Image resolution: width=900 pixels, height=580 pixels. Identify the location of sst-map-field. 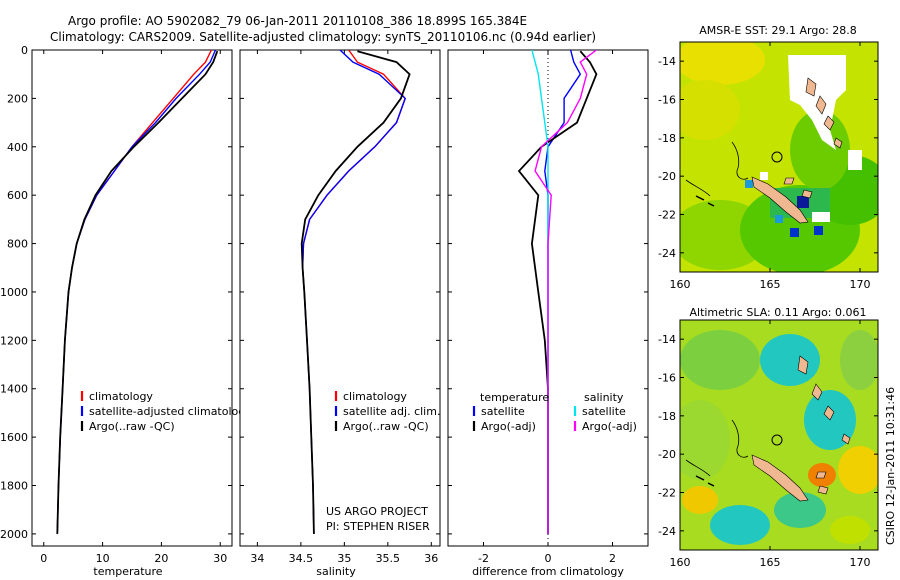
(779, 157).